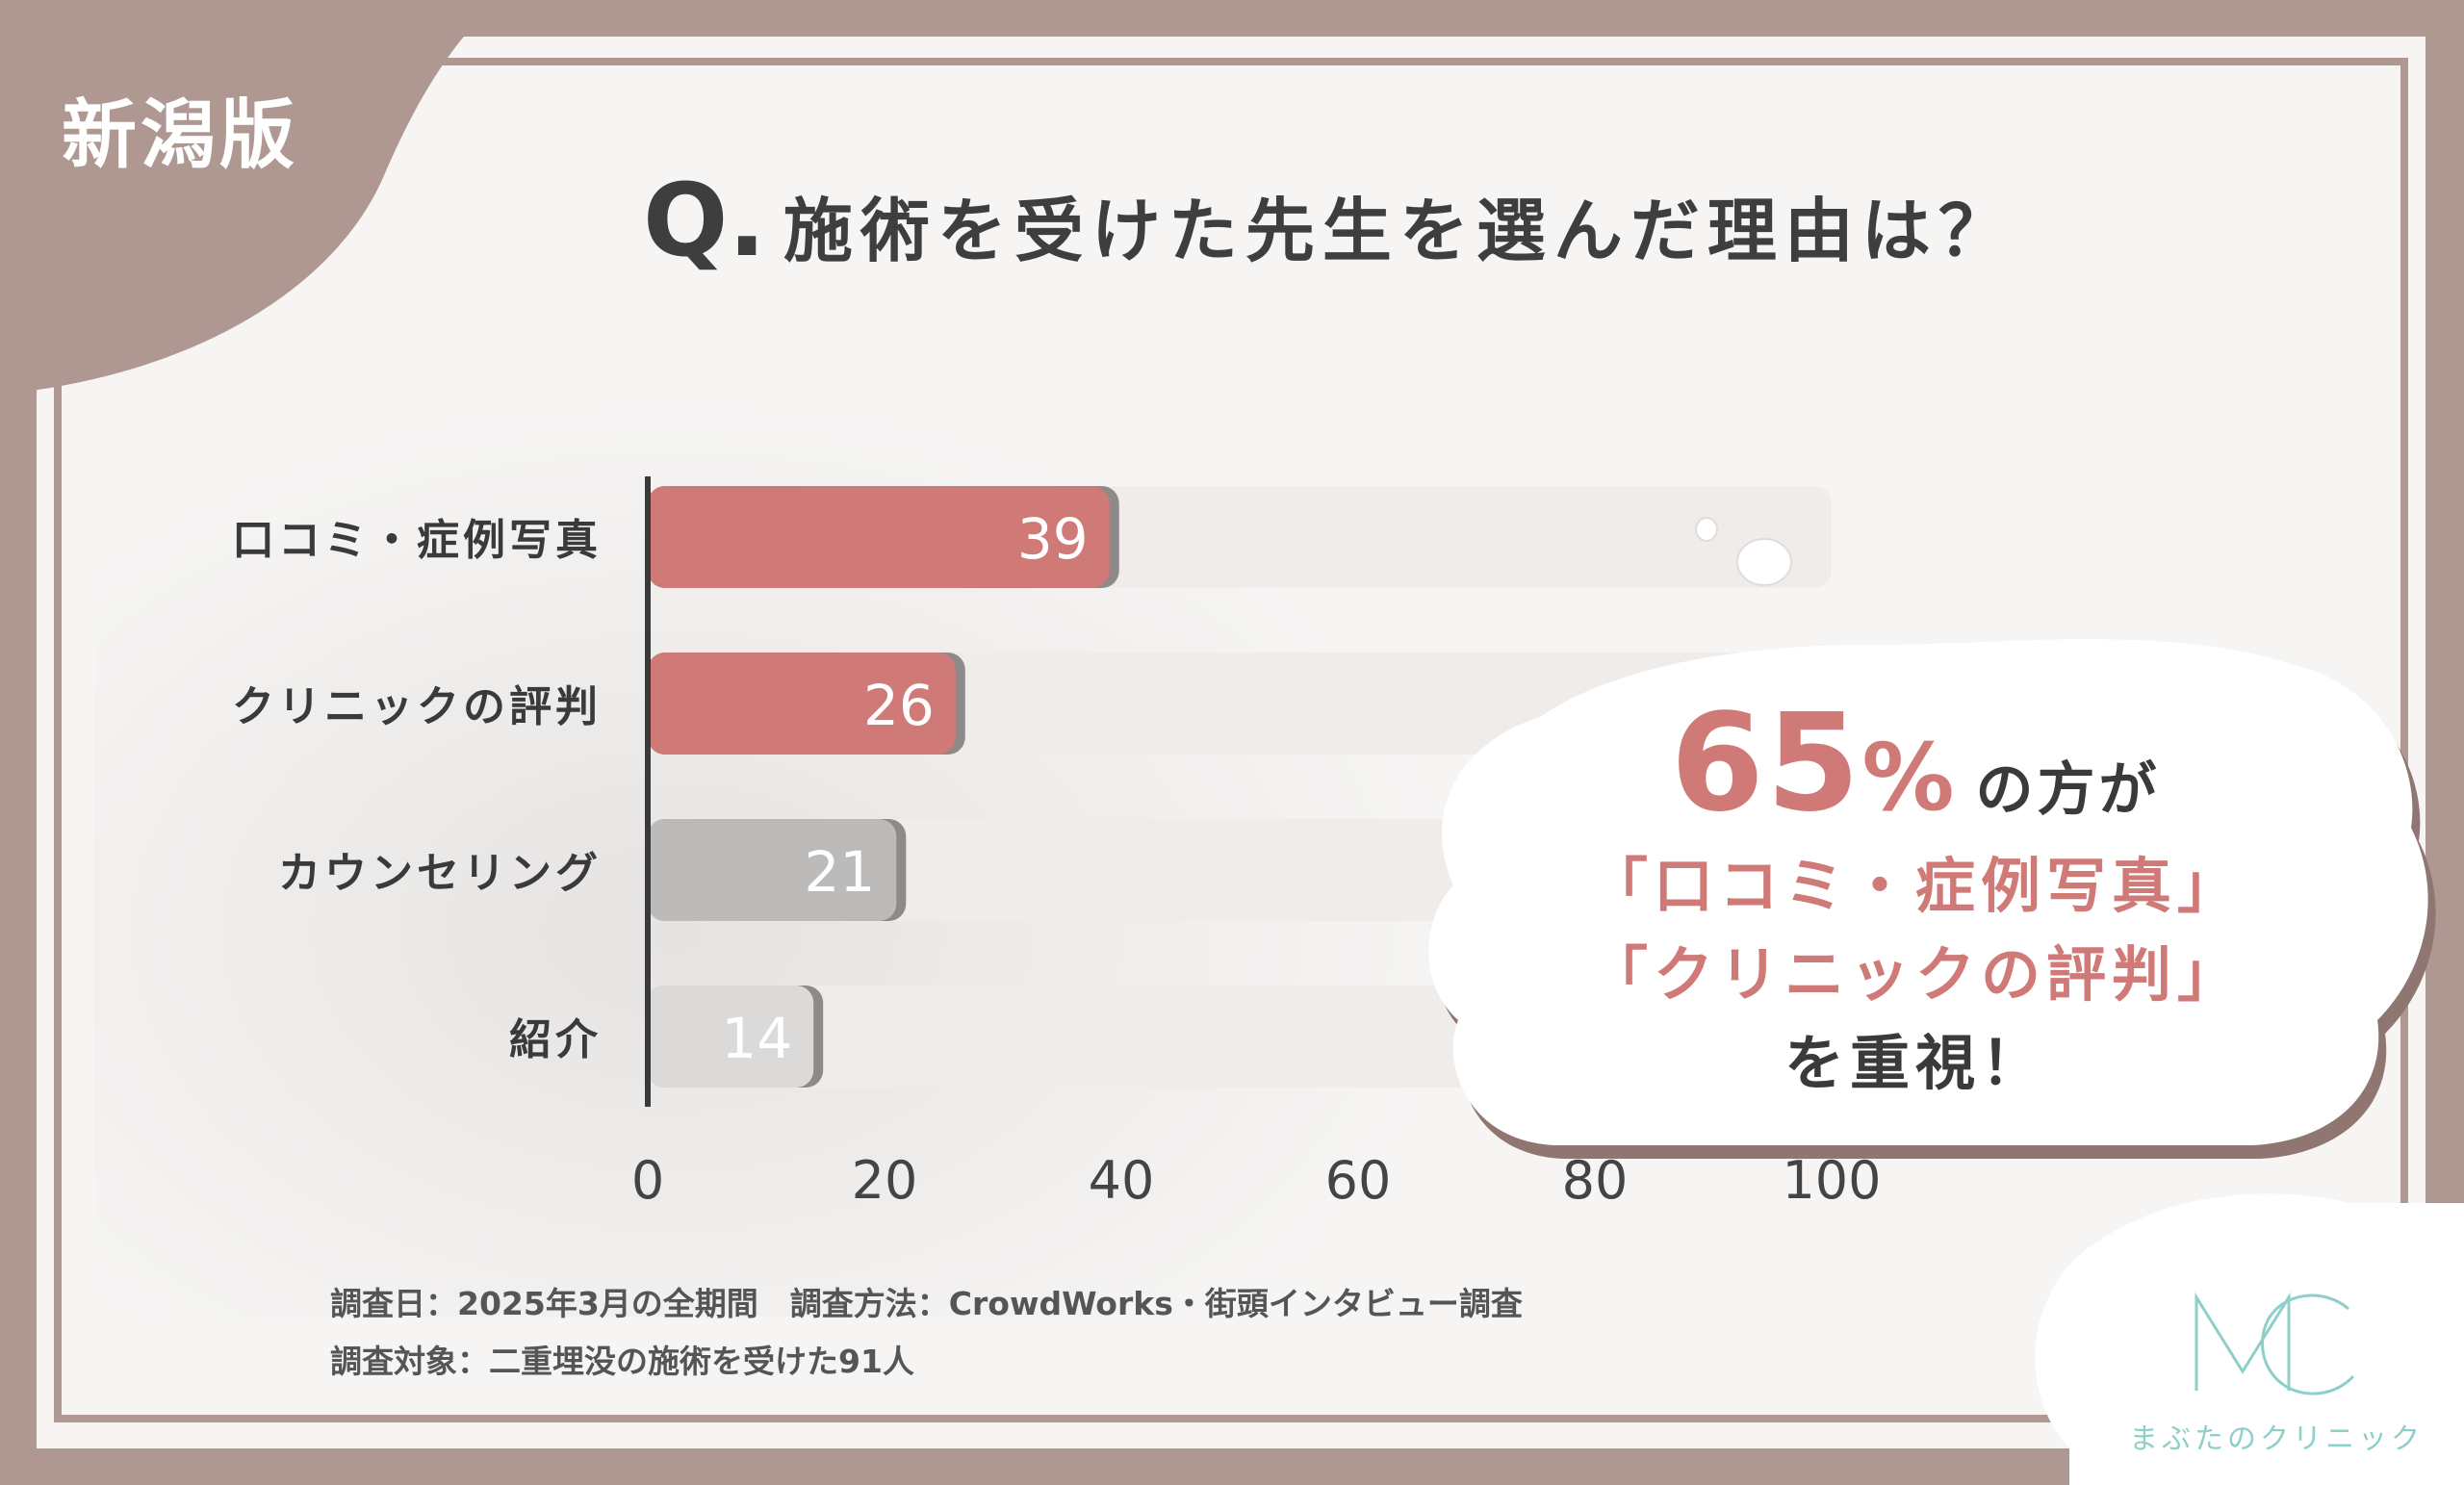 This screenshot has height=1485, width=2464. What do you see at coordinates (899, 705) in the screenshot?
I see `bar-value-label: 26` at bounding box center [899, 705].